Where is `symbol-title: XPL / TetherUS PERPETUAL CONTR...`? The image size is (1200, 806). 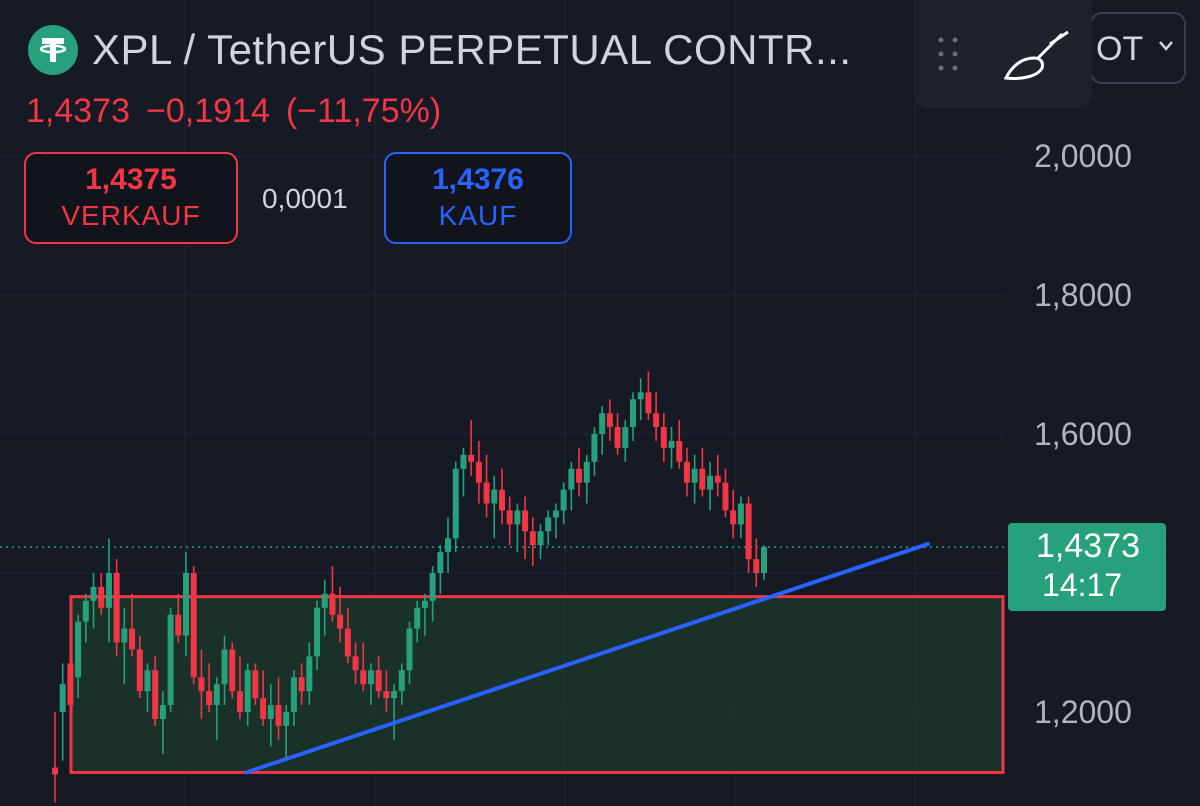
symbol-title: XPL / TetherUS PERPETUAL CONTR... is located at coordinates (472, 49).